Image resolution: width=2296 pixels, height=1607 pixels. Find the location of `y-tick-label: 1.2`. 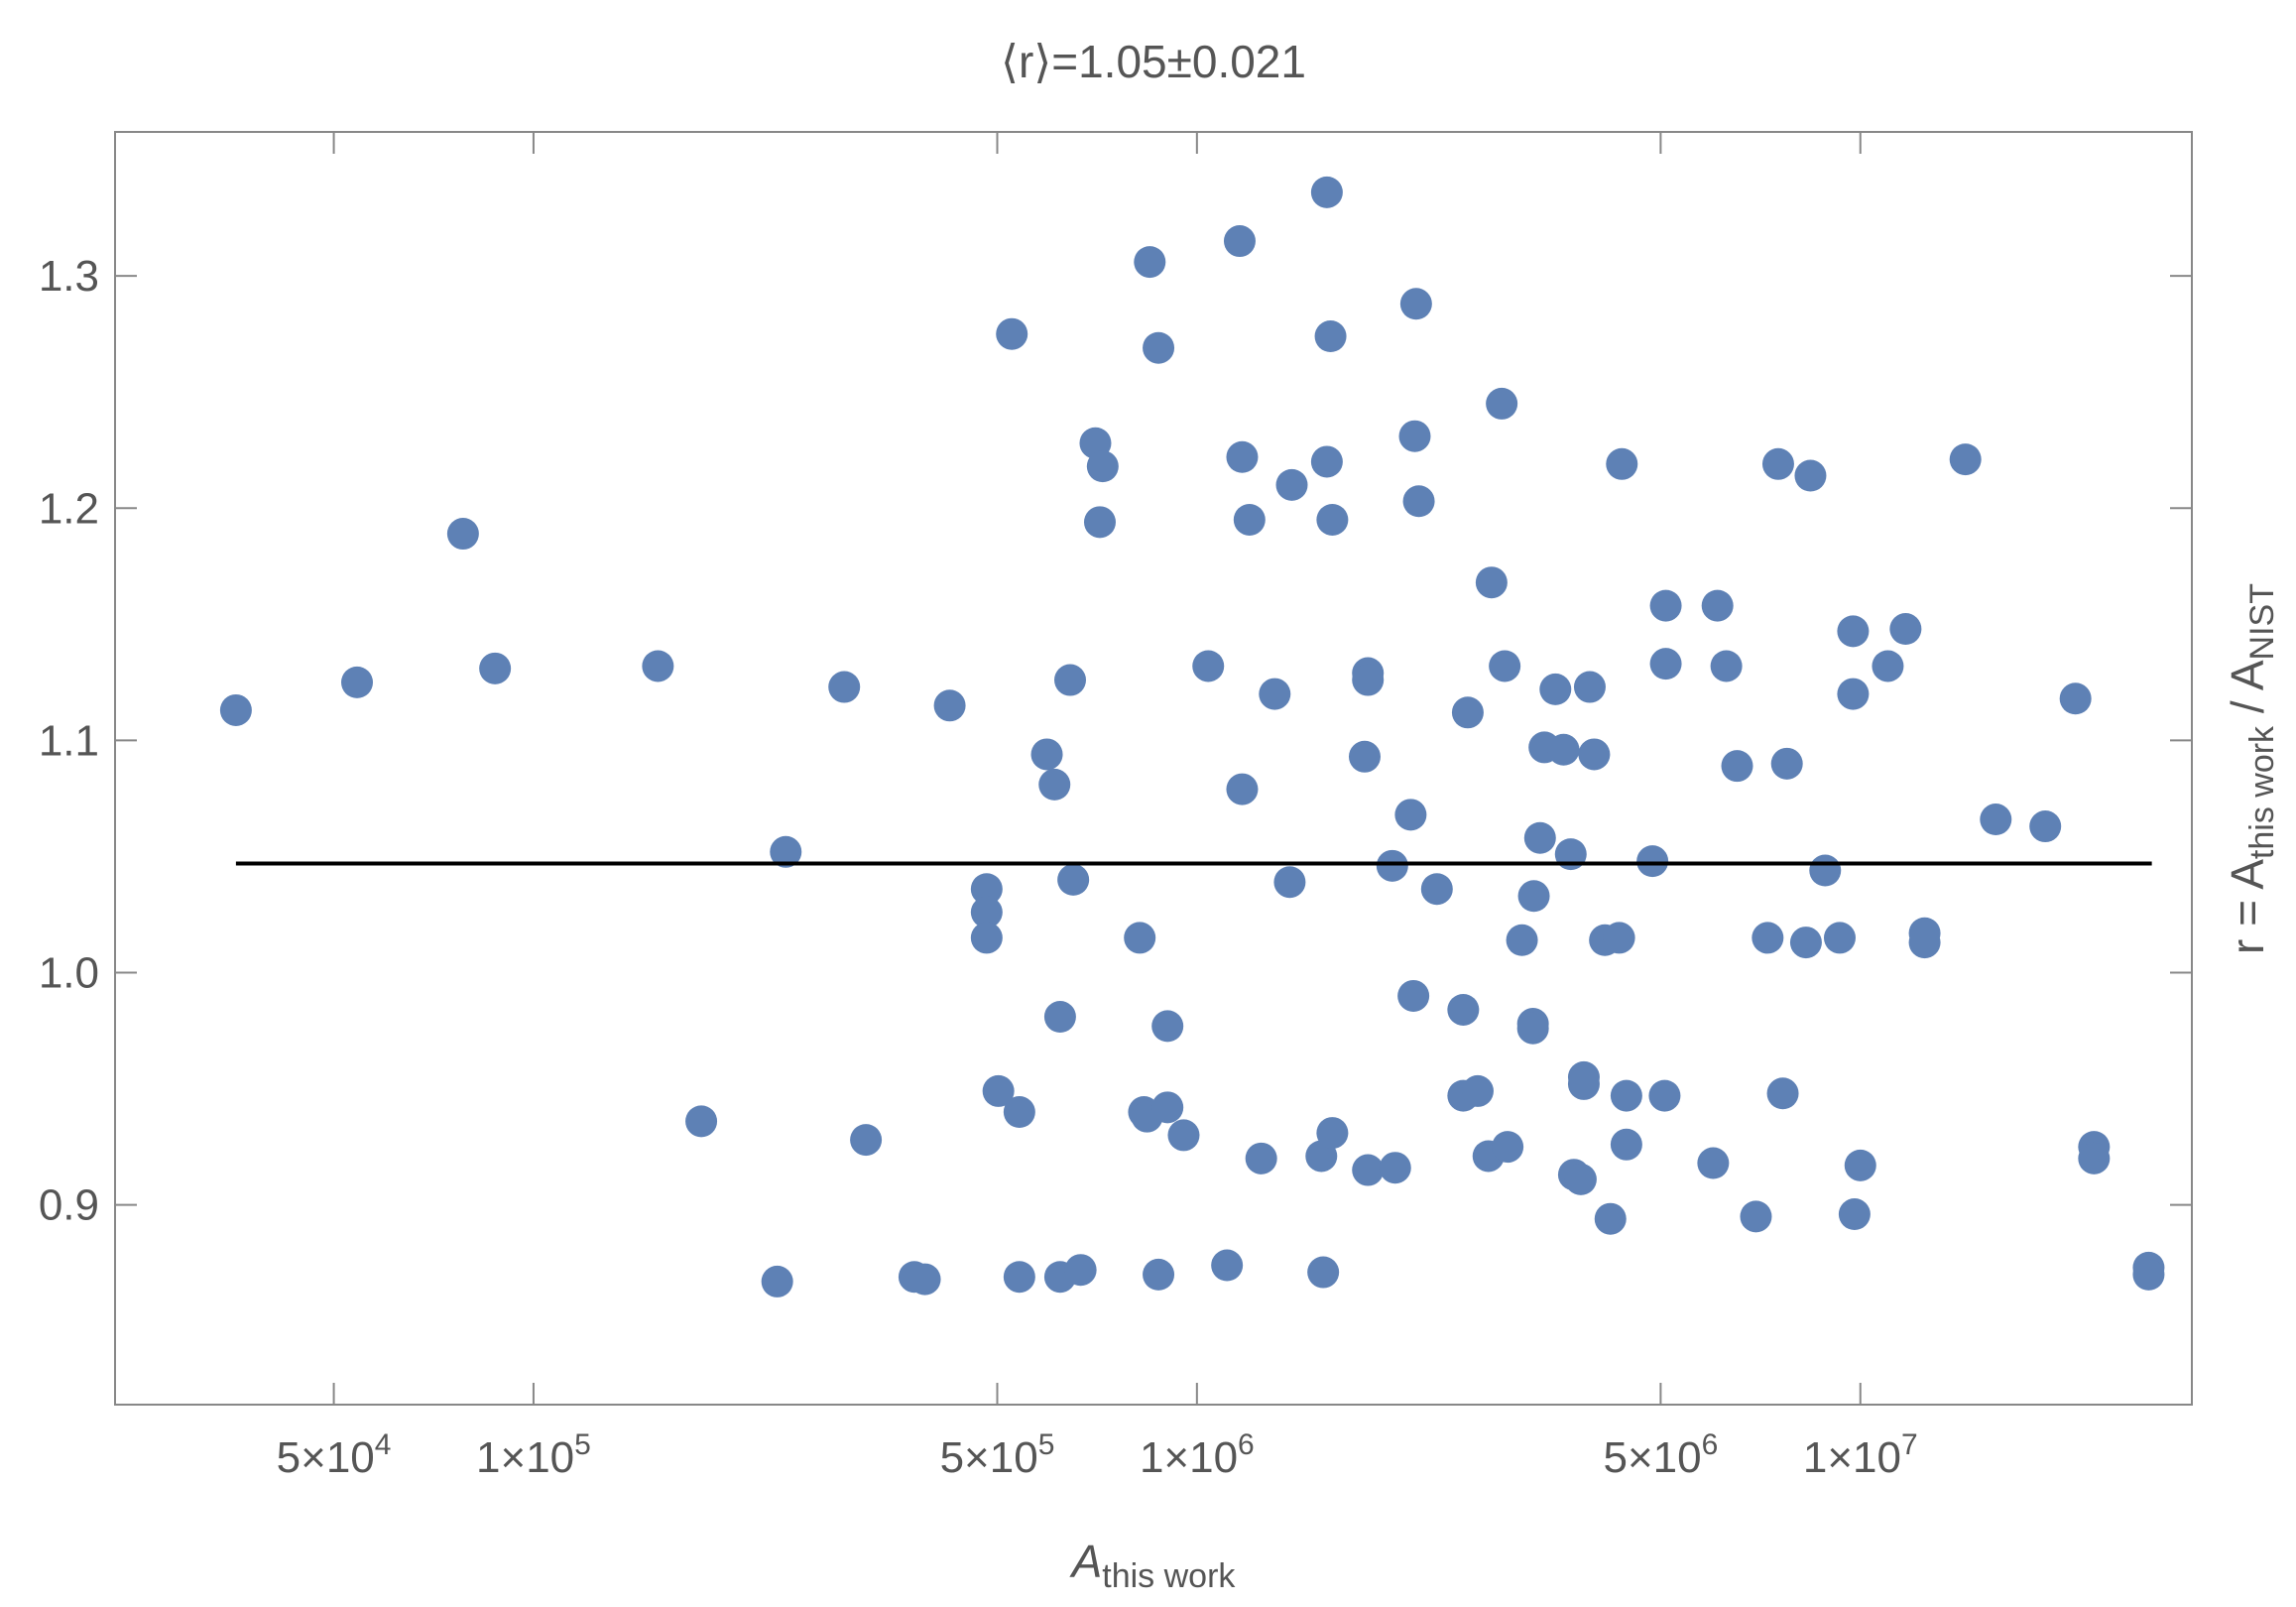

y-tick-label: 1.2 is located at coordinates (69, 509).